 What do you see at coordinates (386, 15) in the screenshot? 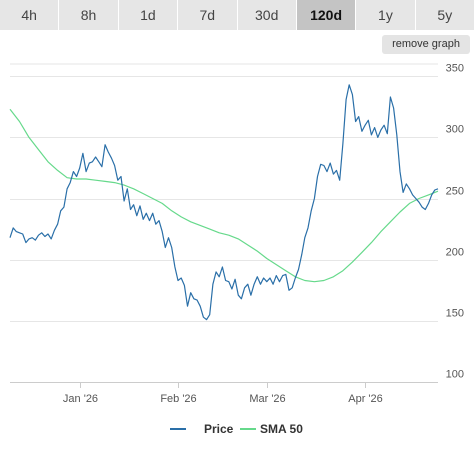
I see `tab-1y: 1y` at bounding box center [386, 15].